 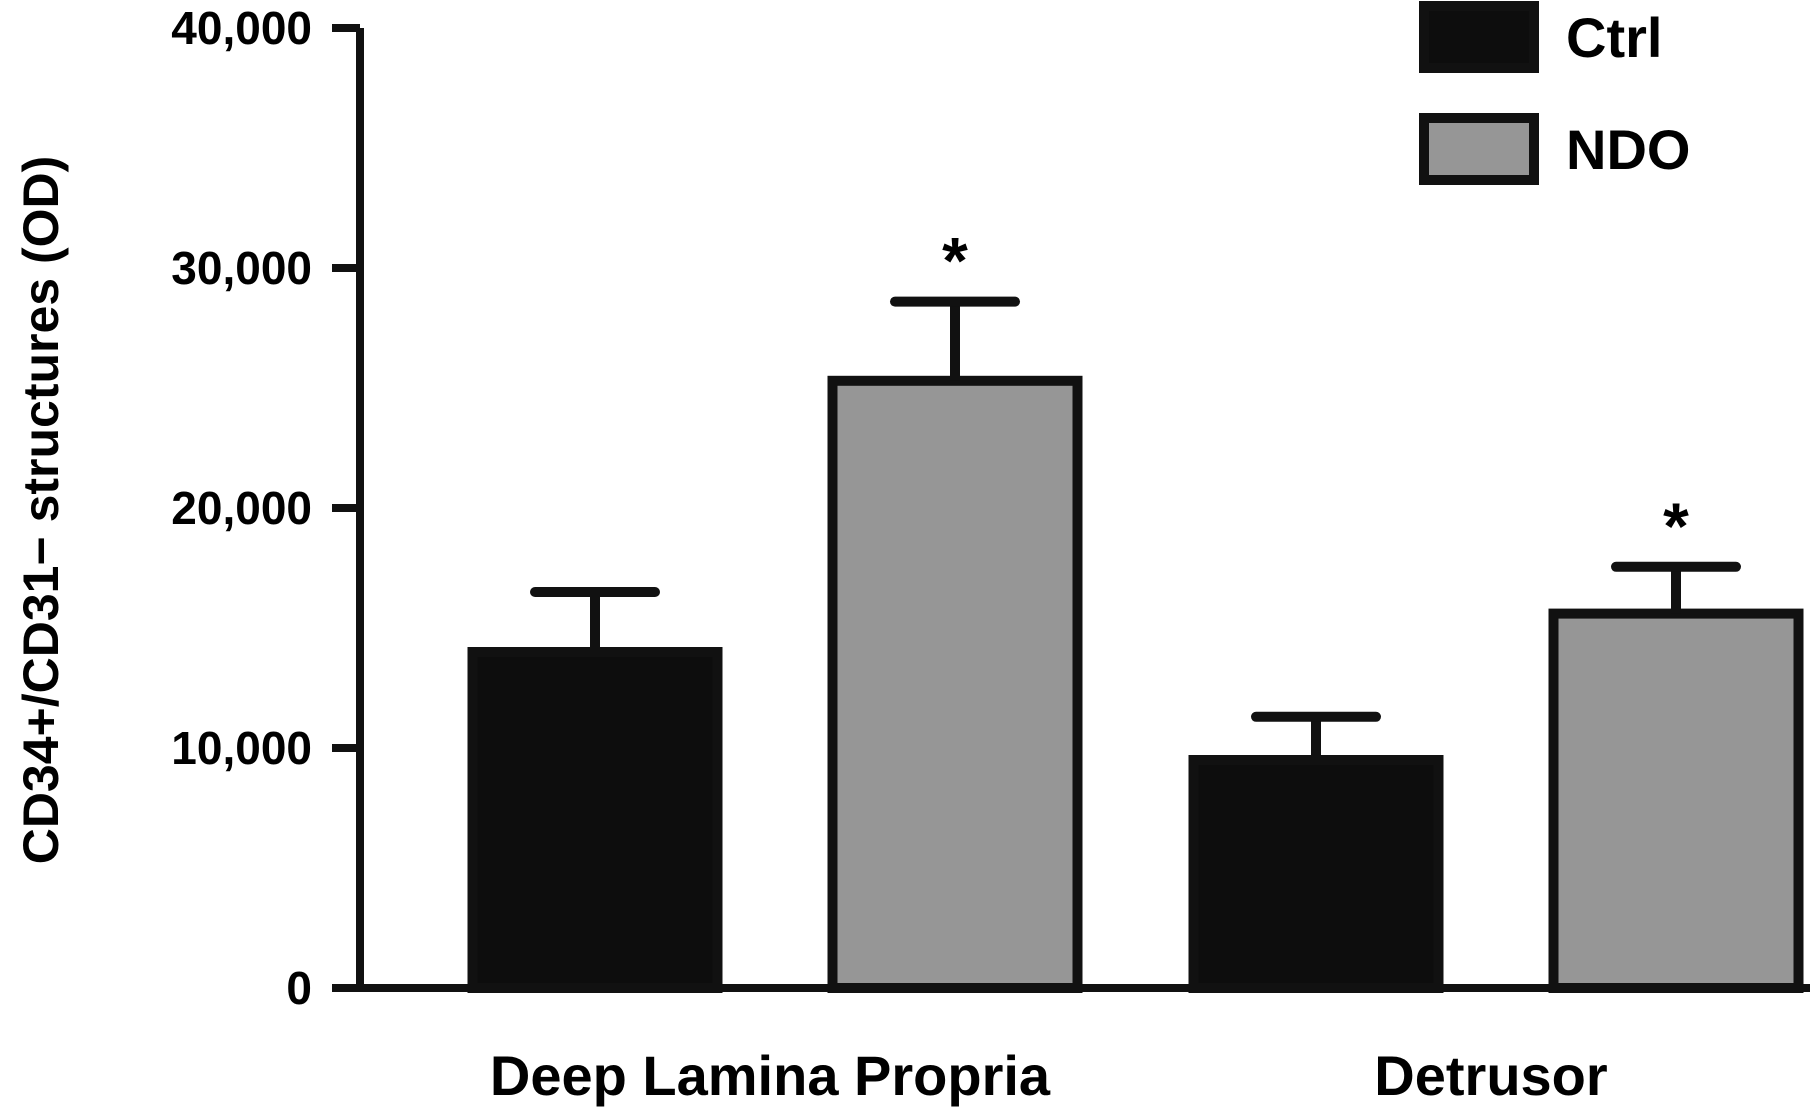 I want to click on y-tick-label: 10,000, so click(x=241, y=748).